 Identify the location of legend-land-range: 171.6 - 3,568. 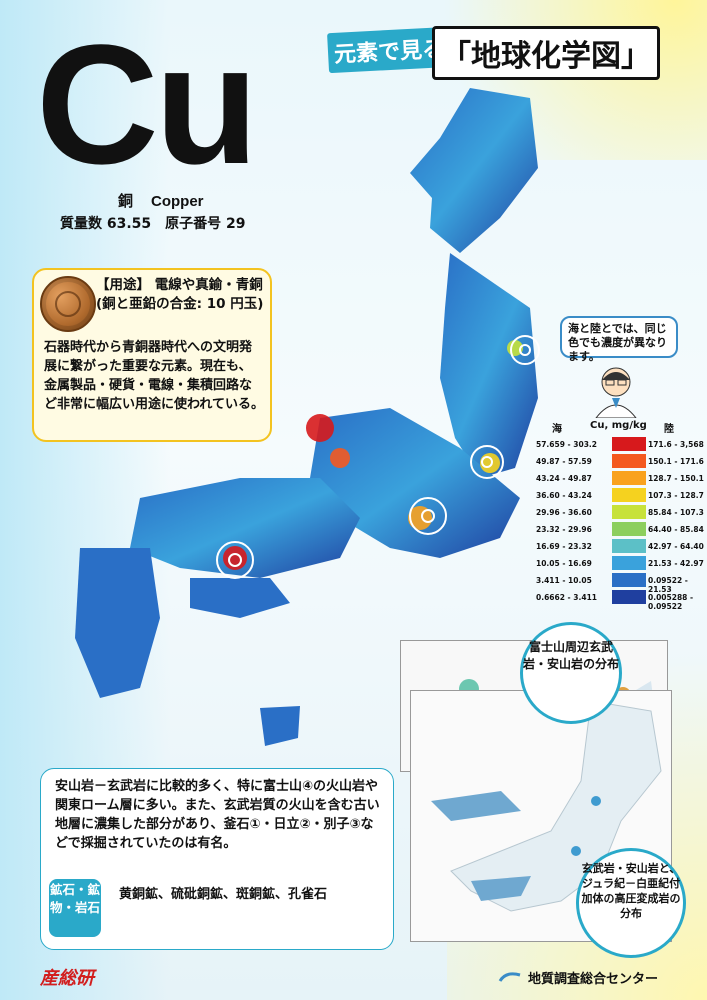
(676, 444).